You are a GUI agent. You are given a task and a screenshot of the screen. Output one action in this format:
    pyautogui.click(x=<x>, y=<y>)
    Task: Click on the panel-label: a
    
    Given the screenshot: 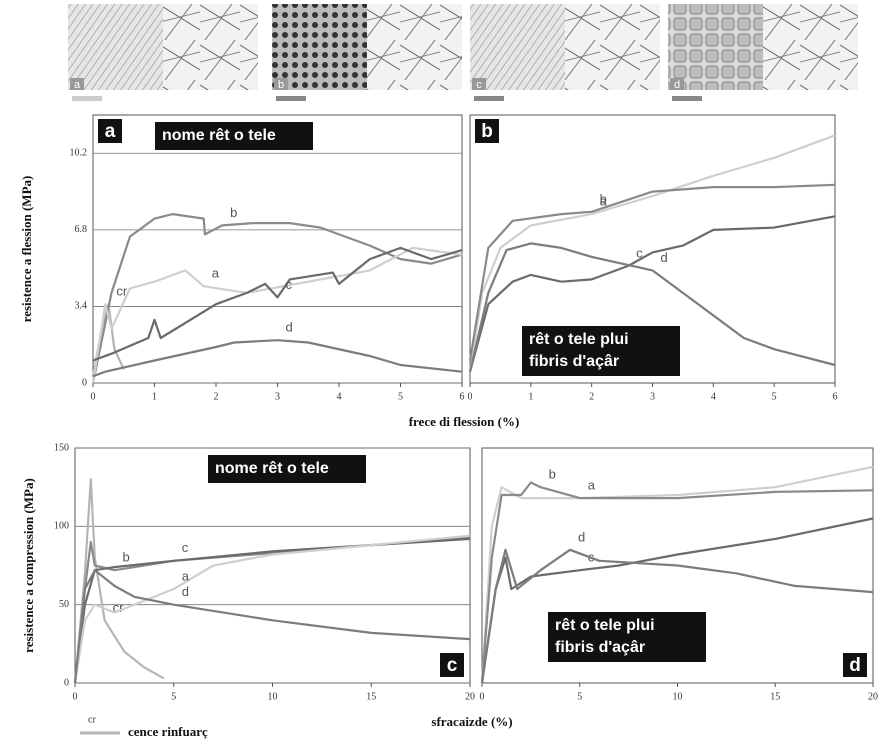 What is the action you would take?
    pyautogui.click(x=110, y=131)
    